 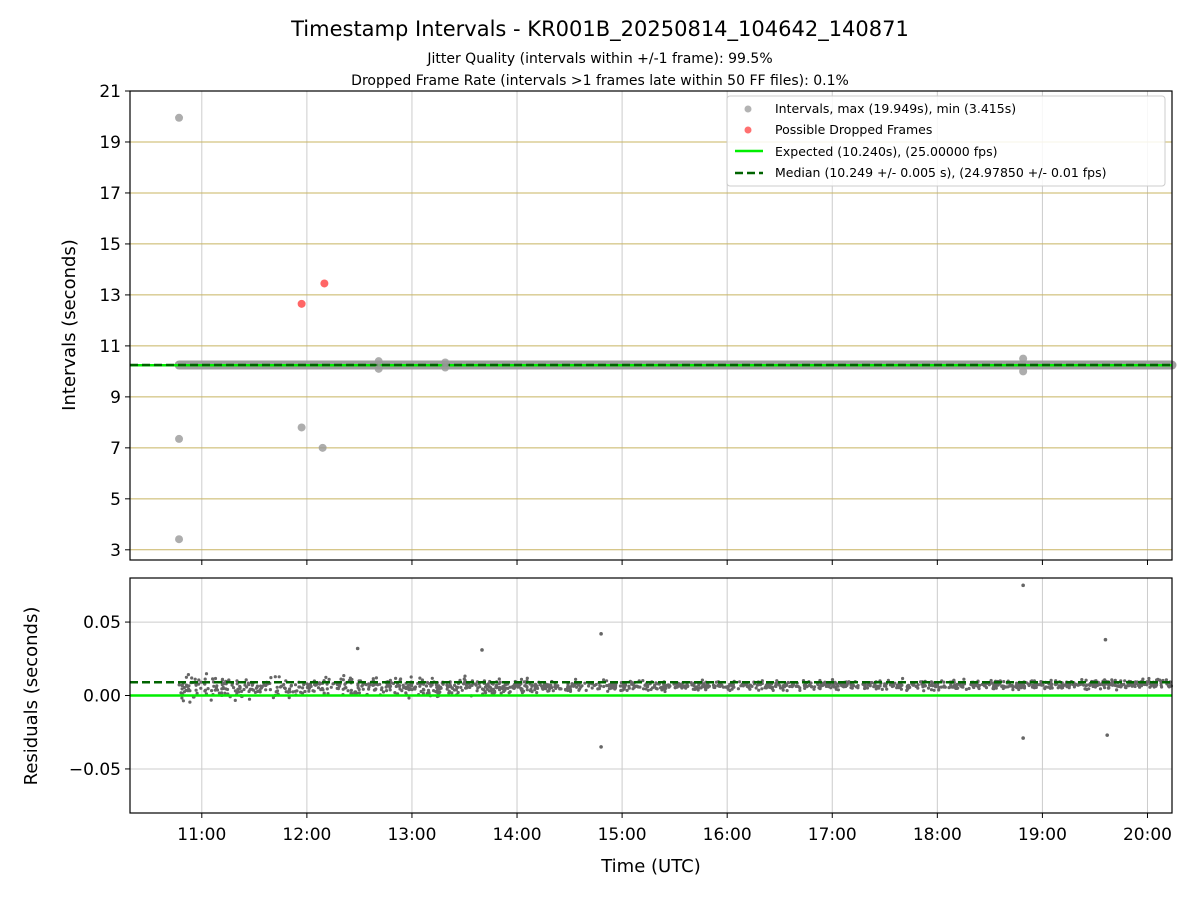 What do you see at coordinates (110, 194) in the screenshot?
I see `intervals-y-tick-label: 17` at bounding box center [110, 194].